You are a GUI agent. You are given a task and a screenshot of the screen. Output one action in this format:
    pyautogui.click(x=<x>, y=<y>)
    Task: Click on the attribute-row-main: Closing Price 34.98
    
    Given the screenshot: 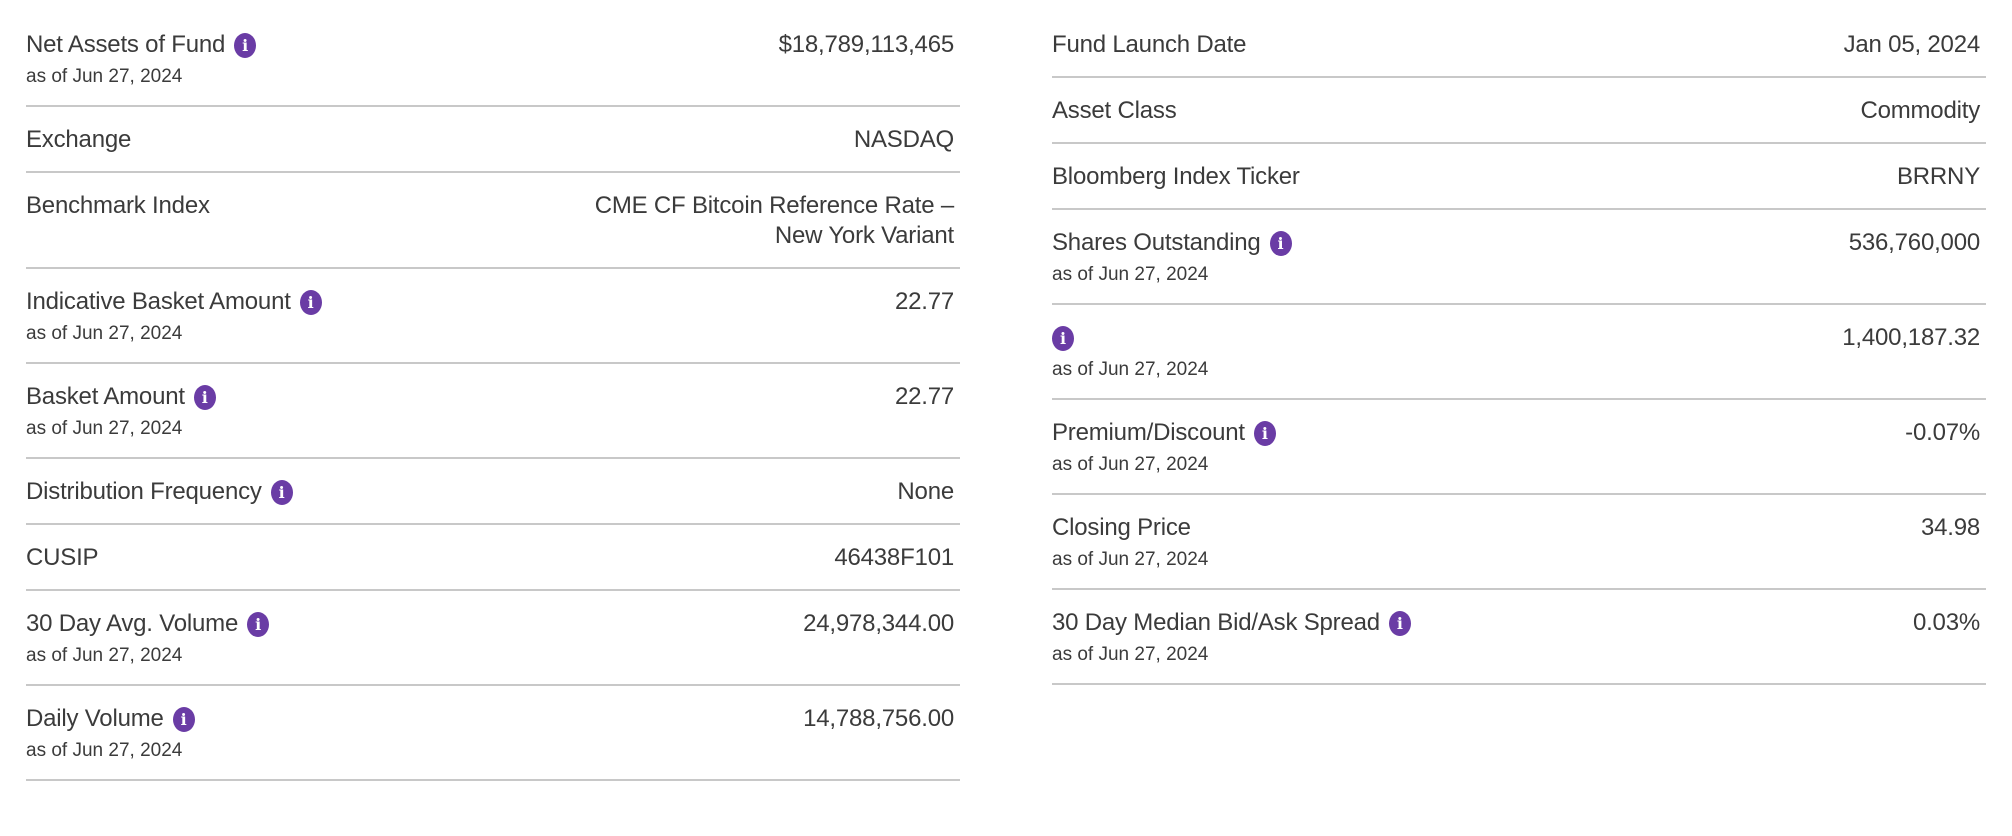 What is the action you would take?
    pyautogui.click(x=1519, y=528)
    